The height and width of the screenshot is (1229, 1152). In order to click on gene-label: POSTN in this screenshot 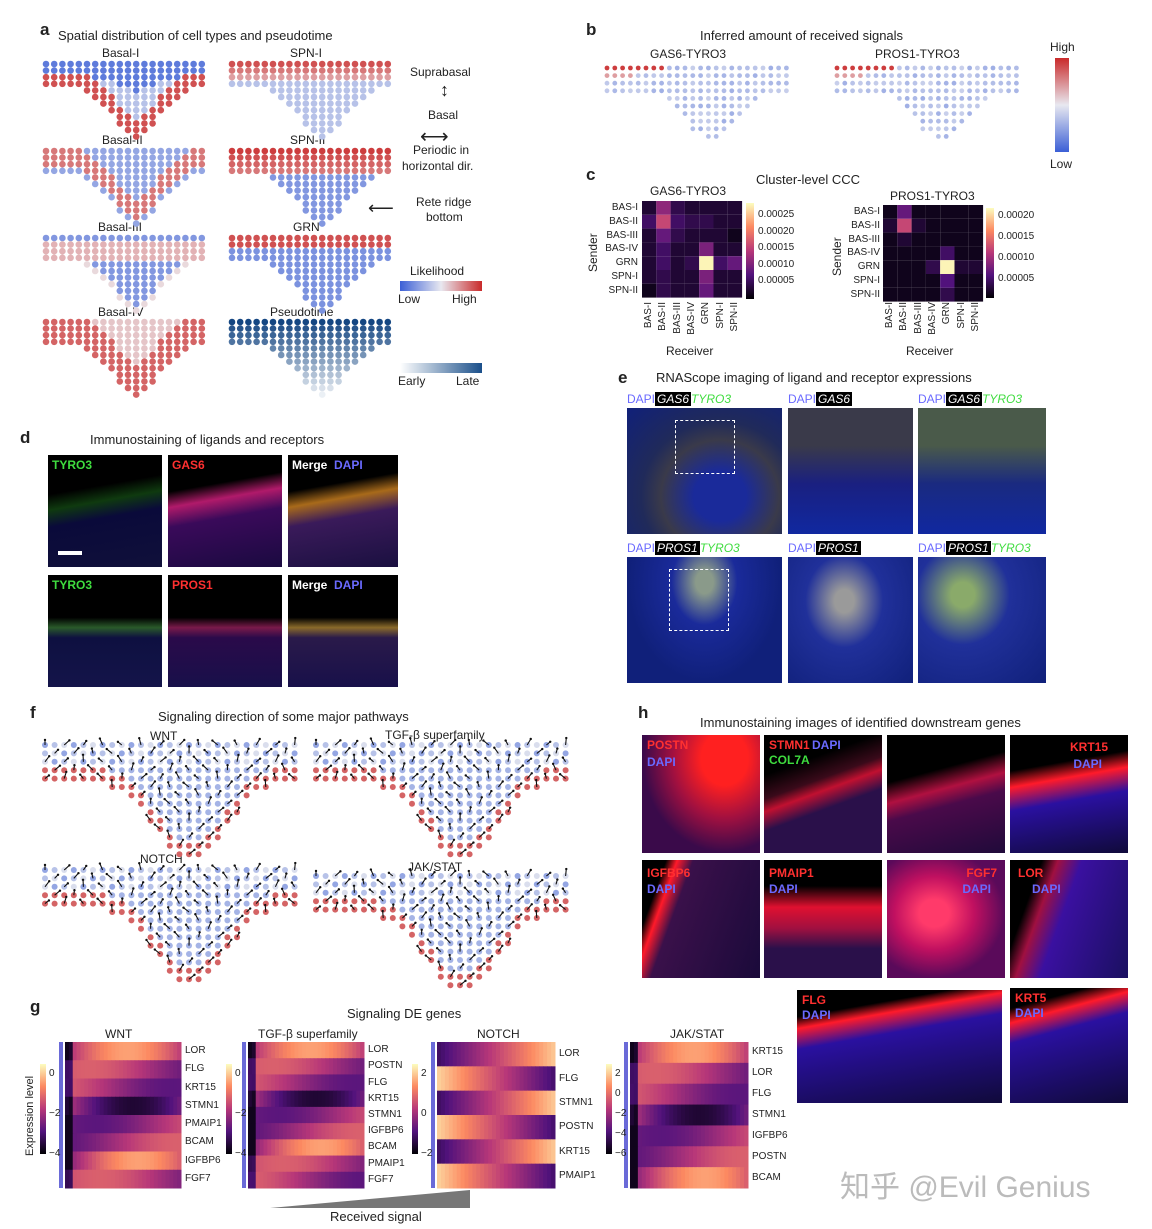, I will do `click(769, 1156)`.